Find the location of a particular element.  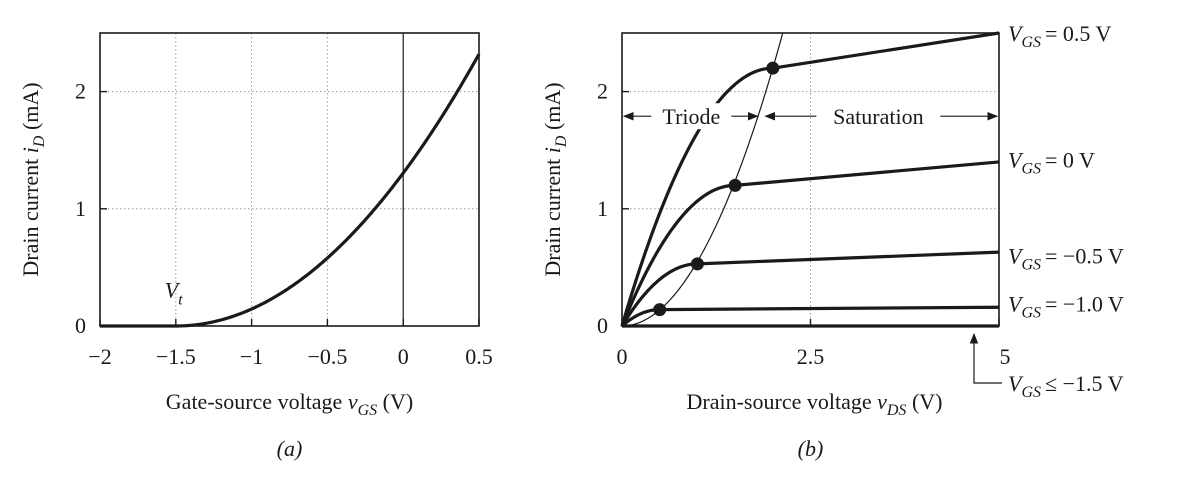

chart-a-x-tick-label: −1 is located at coordinates (251, 356).